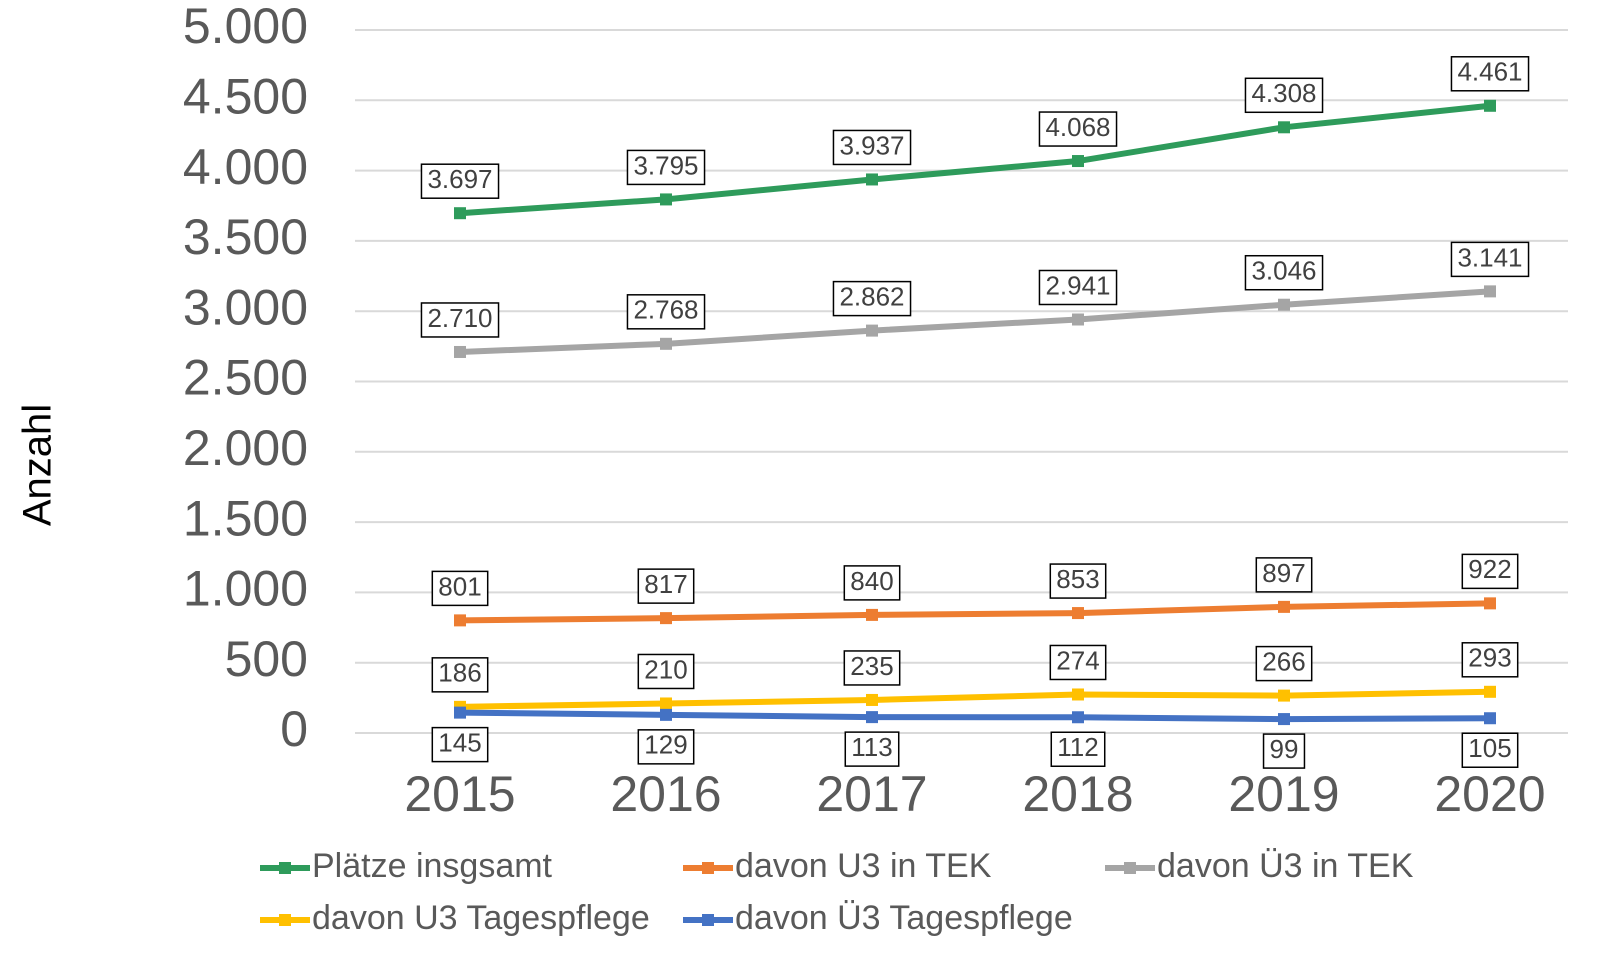 This screenshot has width=1609, height=968. I want to click on data-label-text: 210, so click(665, 669).